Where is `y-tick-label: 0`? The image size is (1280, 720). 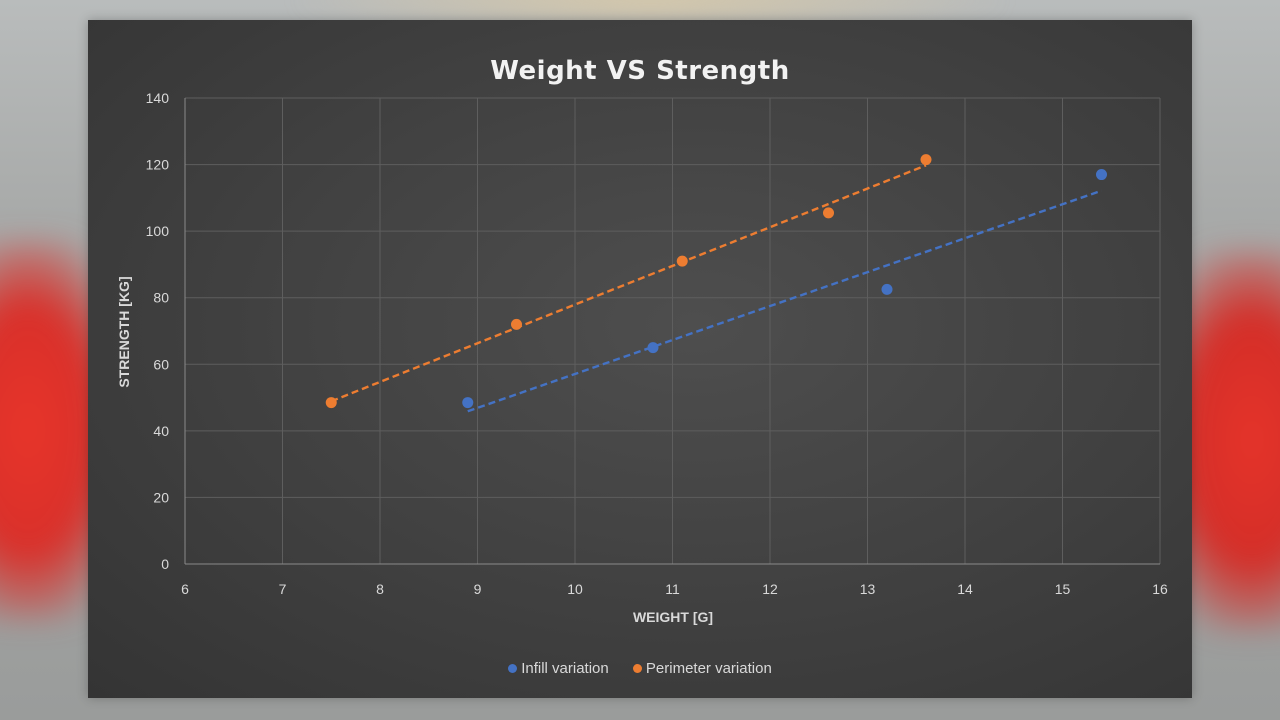 y-tick-label: 0 is located at coordinates (165, 564).